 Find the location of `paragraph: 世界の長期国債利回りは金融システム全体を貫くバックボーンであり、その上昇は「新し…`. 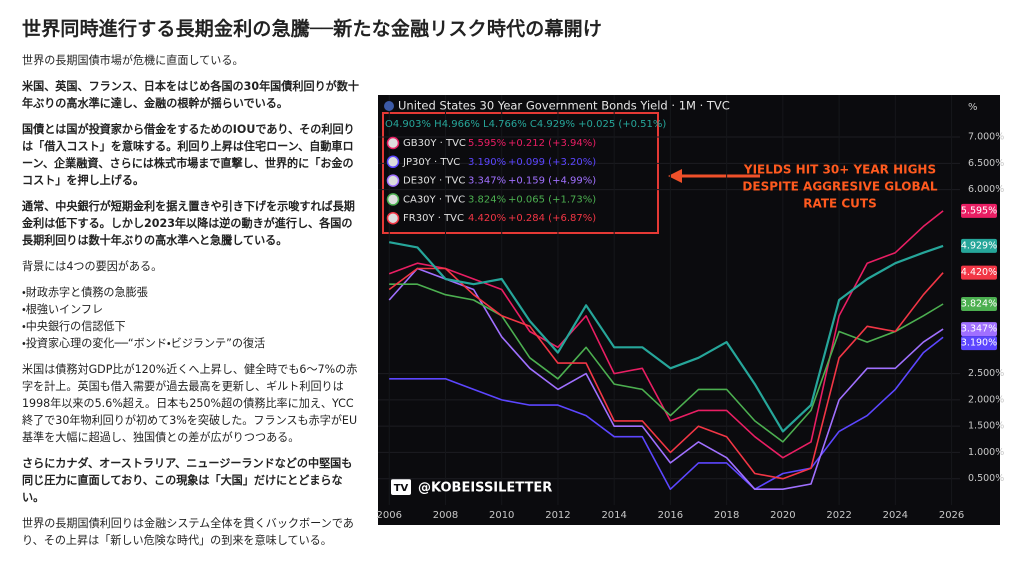

paragraph: 世界の長期国債利回りは金融システム全体を貫くバックボーンであり、その上昇は「新し… is located at coordinates (188, 532).